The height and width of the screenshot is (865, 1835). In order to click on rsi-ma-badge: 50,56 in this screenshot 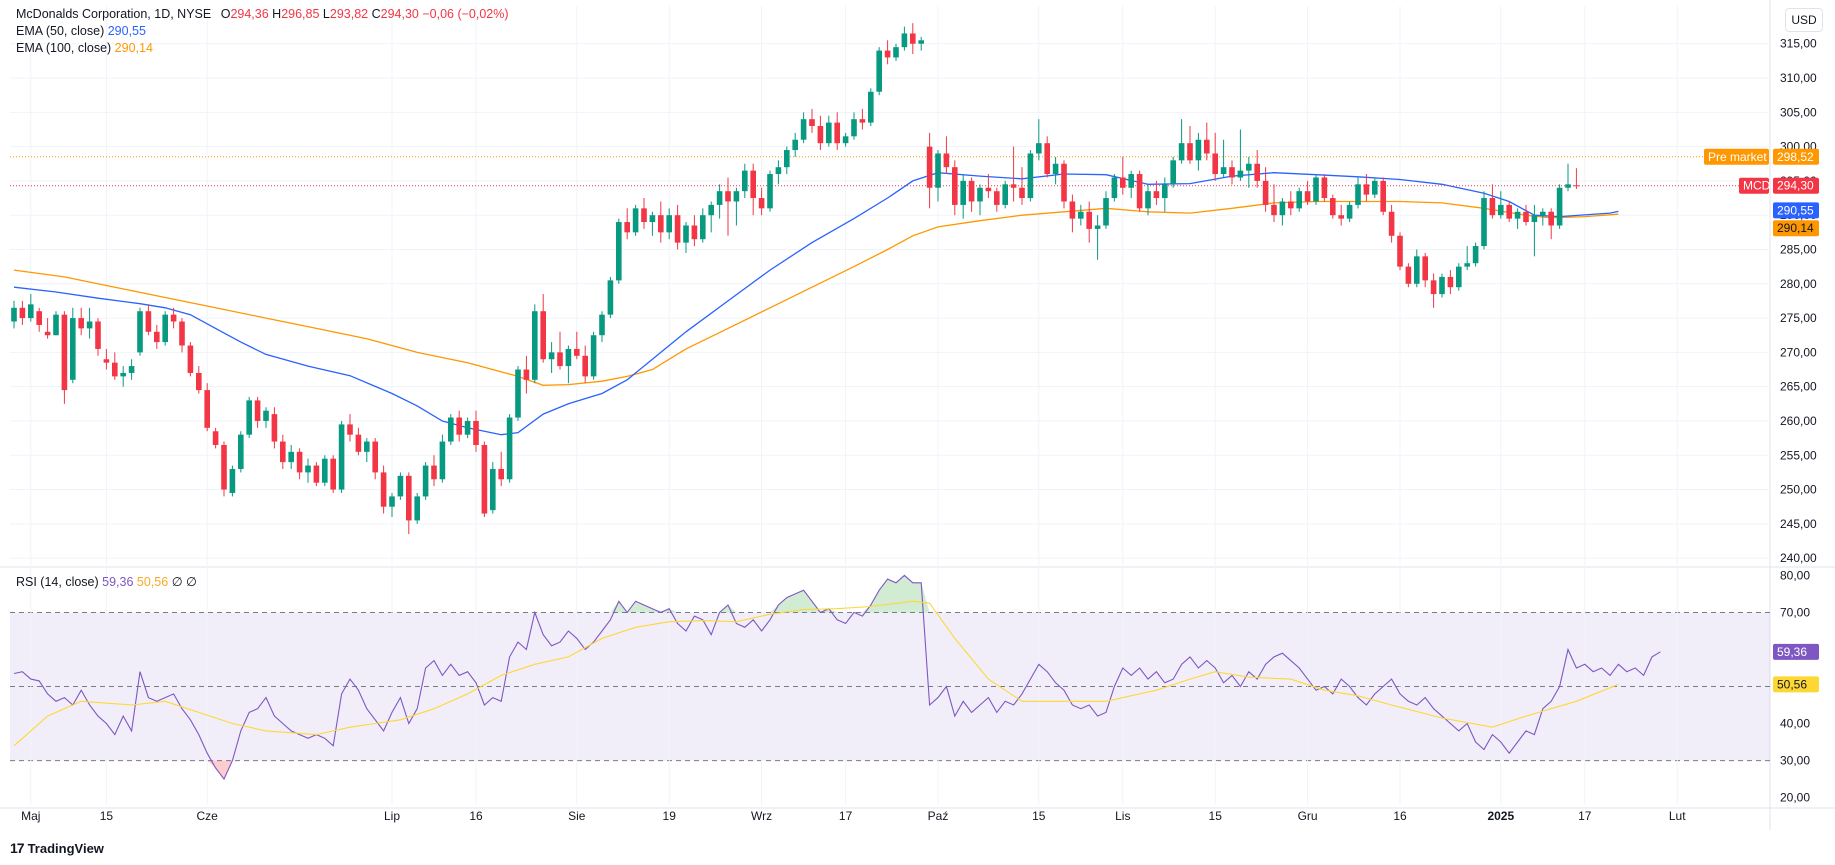, I will do `click(1792, 684)`.